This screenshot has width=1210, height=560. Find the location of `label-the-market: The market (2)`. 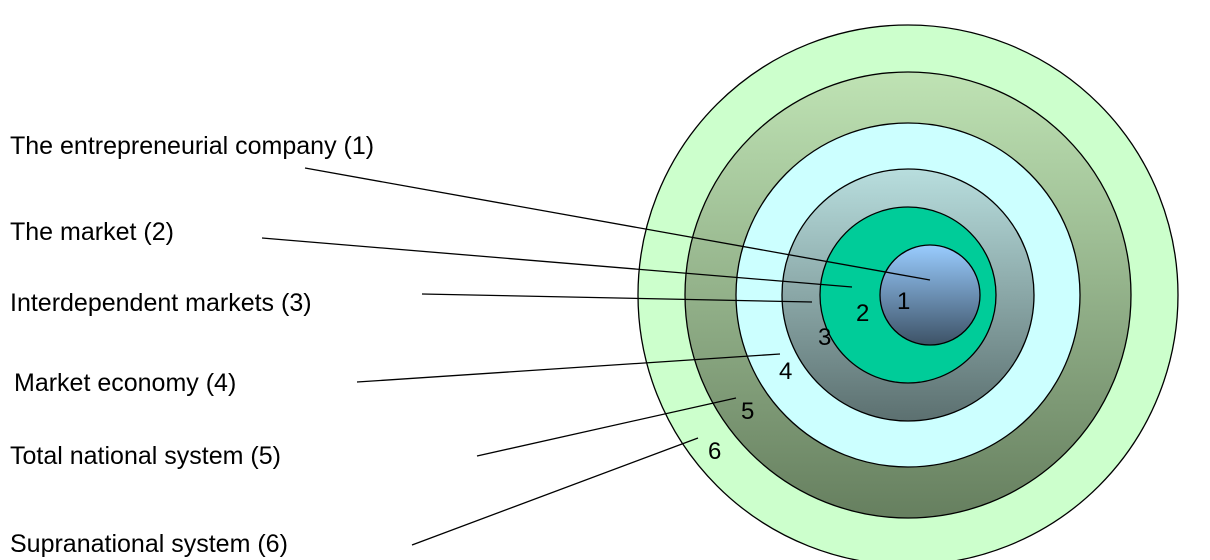

label-the-market: The market (2) is located at coordinates (92, 232).